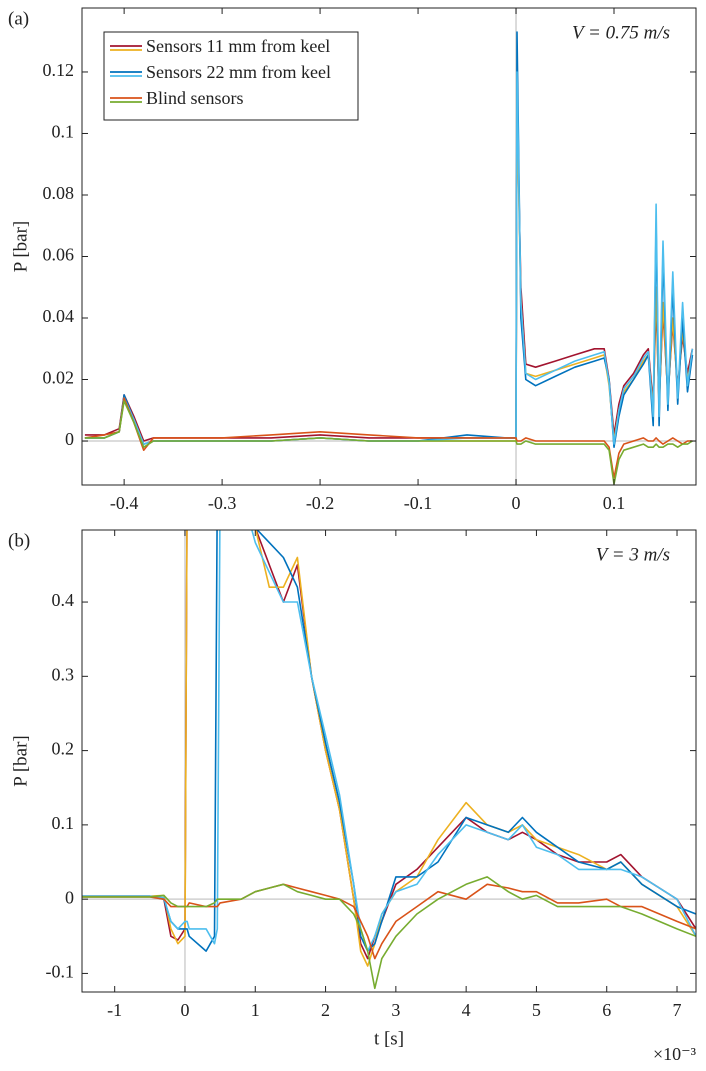  Describe the element at coordinates (60, 972) in the screenshot. I see `y-tick-label: -0.1` at that location.